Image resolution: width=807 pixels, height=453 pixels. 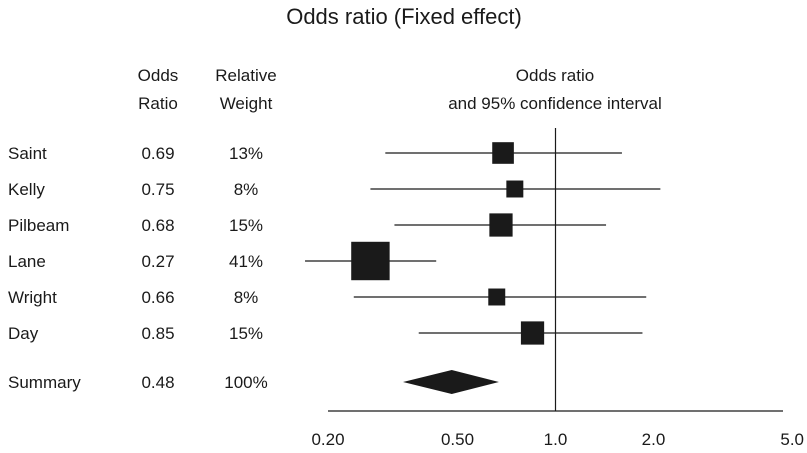 What do you see at coordinates (157, 153) in the screenshot?
I see `odds-ratio-value-saint: 0.69` at bounding box center [157, 153].